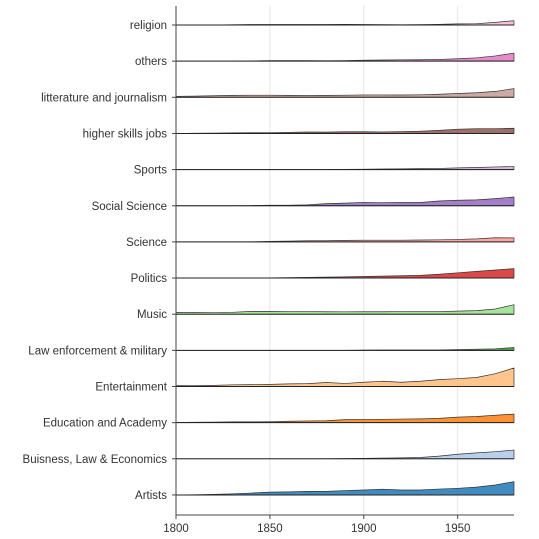 The height and width of the screenshot is (539, 539). Describe the element at coordinates (151, 62) in the screenshot. I see `category-label-others: others` at that location.